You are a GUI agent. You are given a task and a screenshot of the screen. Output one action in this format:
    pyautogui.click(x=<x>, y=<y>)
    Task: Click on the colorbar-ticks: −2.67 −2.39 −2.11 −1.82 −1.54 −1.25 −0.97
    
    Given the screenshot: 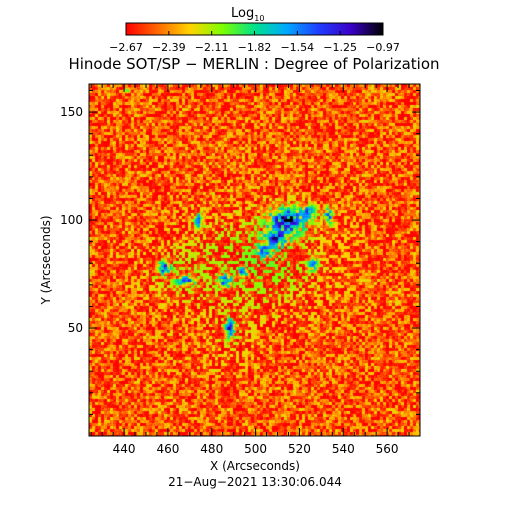 What is the action you would take?
    pyautogui.click(x=254, y=42)
    